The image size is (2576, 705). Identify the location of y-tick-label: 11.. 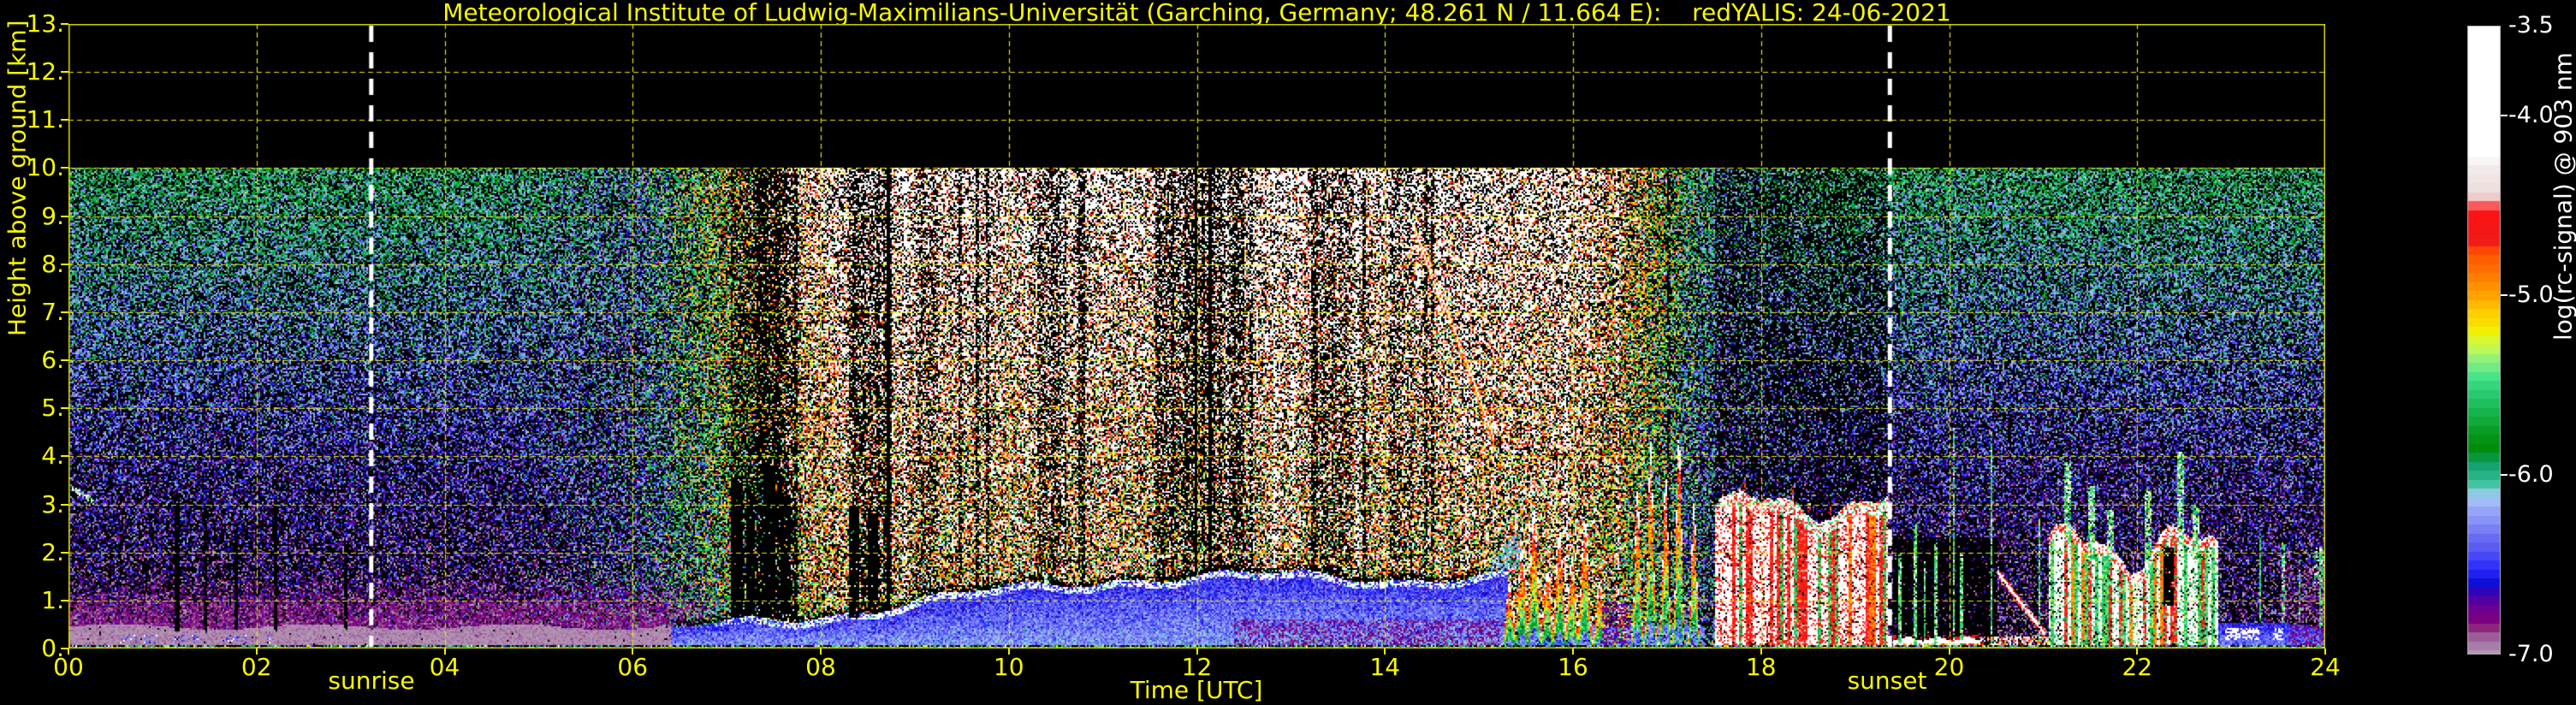
(45, 119).